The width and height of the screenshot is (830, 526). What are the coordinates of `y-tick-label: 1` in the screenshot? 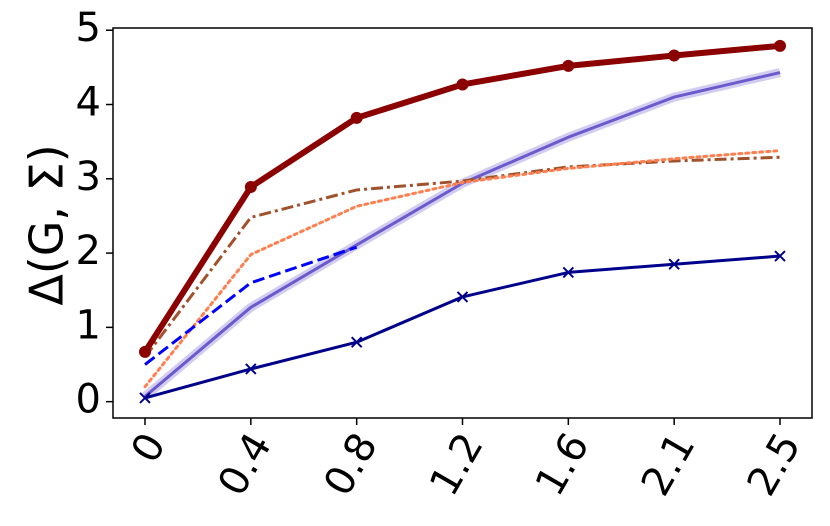 It's located at (88, 325).